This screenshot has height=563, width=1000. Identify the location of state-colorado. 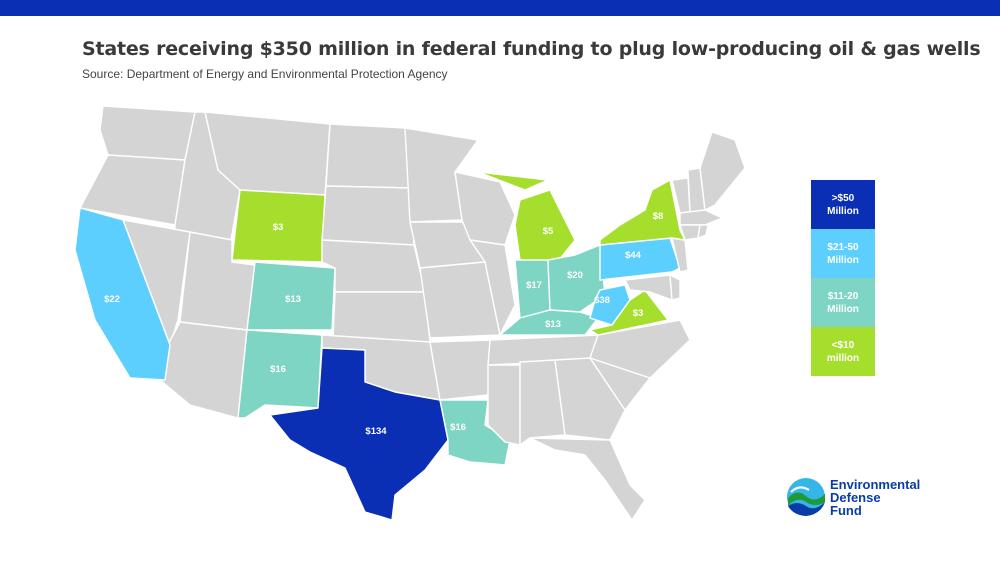
(291, 296).